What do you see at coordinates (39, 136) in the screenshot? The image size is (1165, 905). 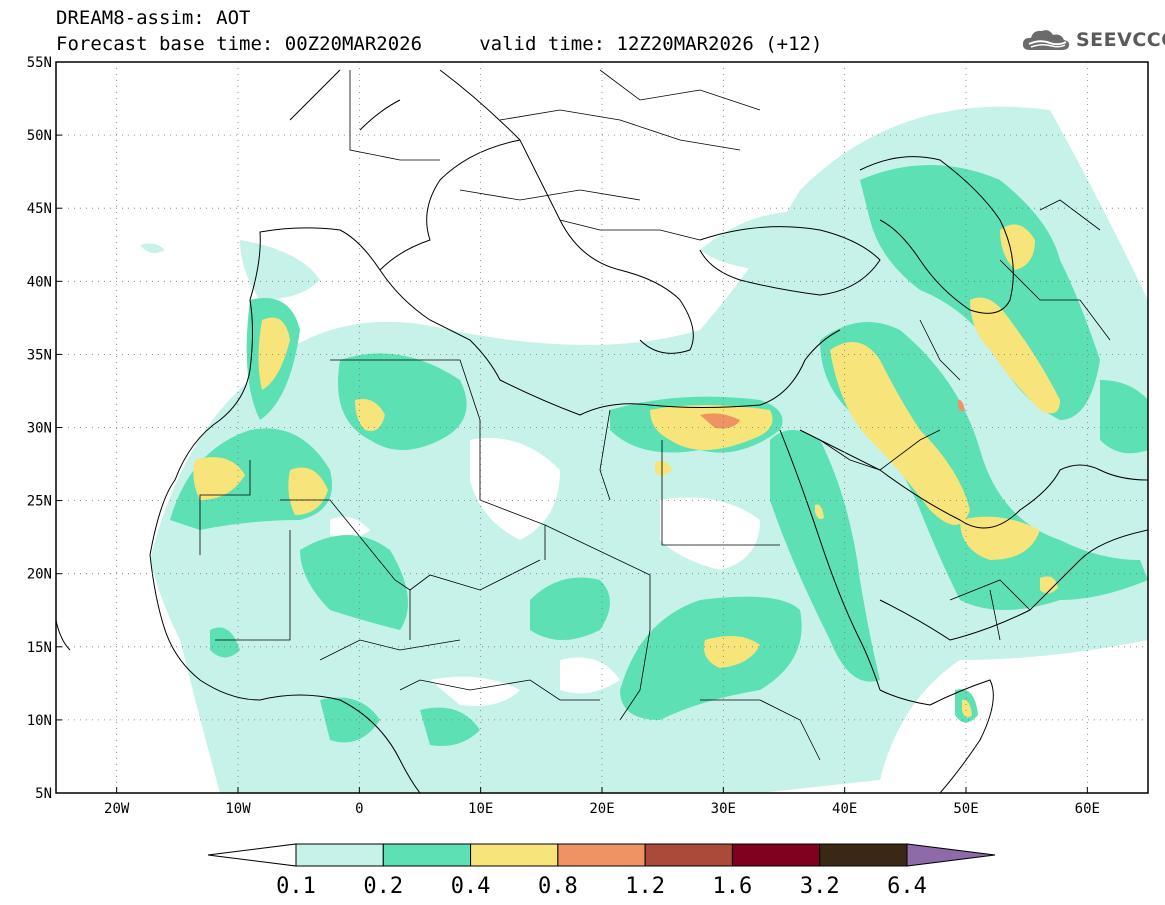 I see `lat-tick-label: 50N` at bounding box center [39, 136].